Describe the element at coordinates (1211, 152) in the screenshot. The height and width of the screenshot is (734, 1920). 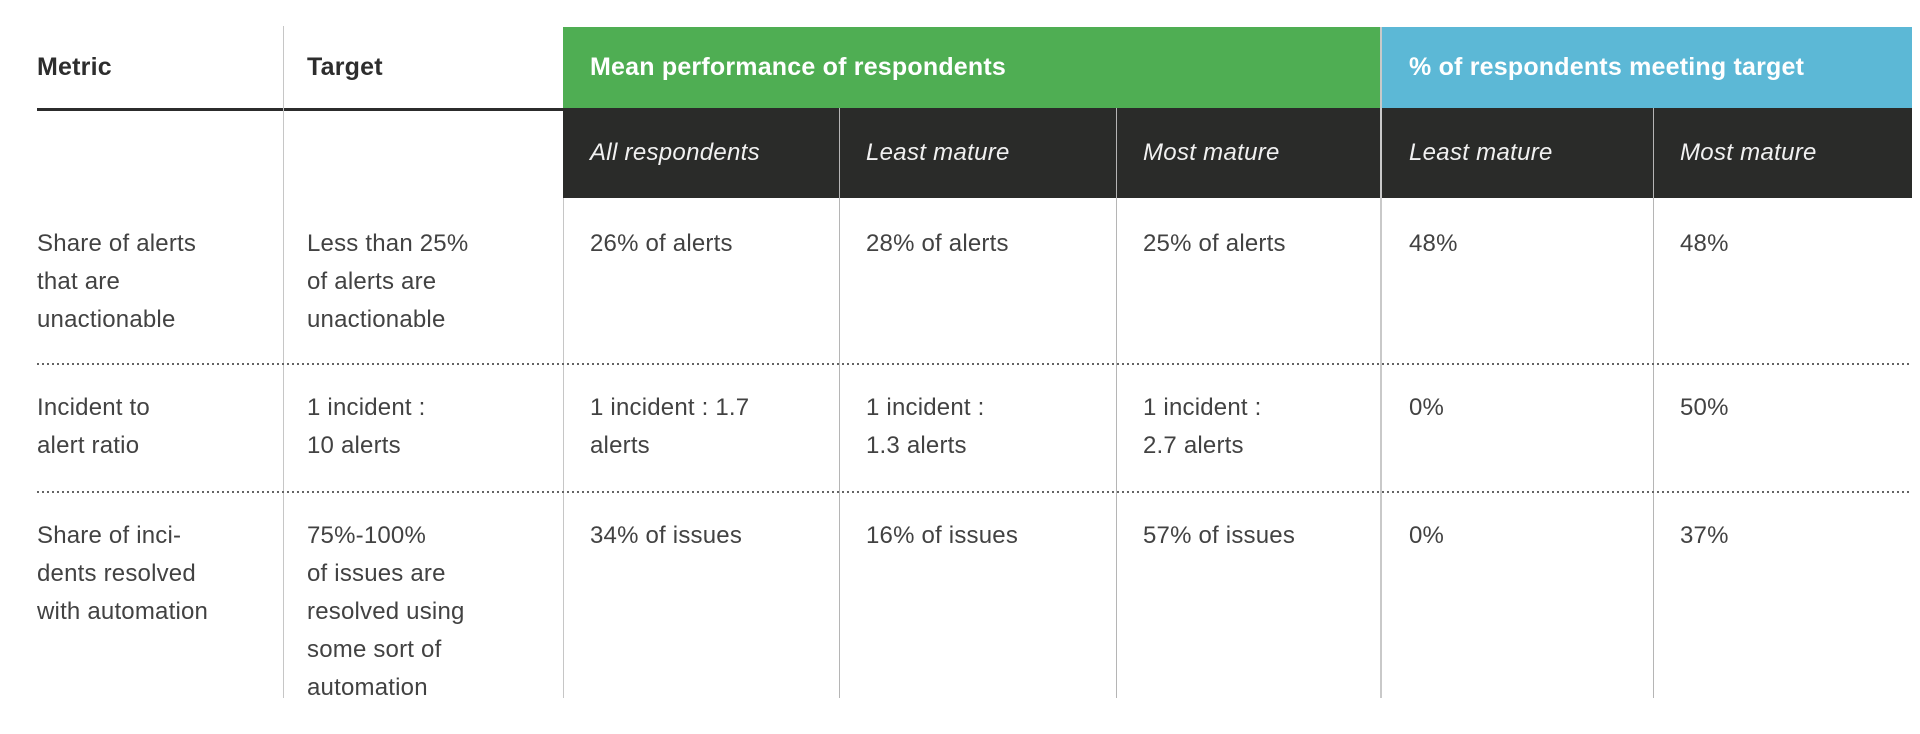
I see `subheader-most-mature-performance: Most mature` at that location.